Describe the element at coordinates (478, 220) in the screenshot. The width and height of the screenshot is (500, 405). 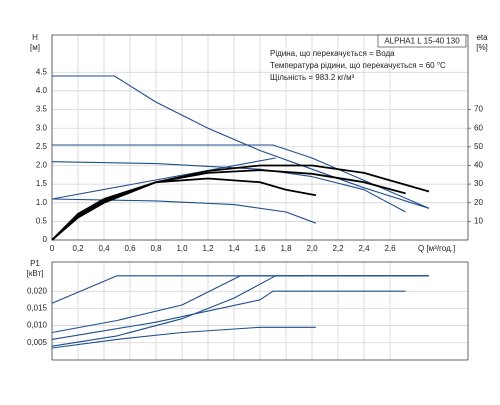
I see `y2-tick-label: 10` at that location.